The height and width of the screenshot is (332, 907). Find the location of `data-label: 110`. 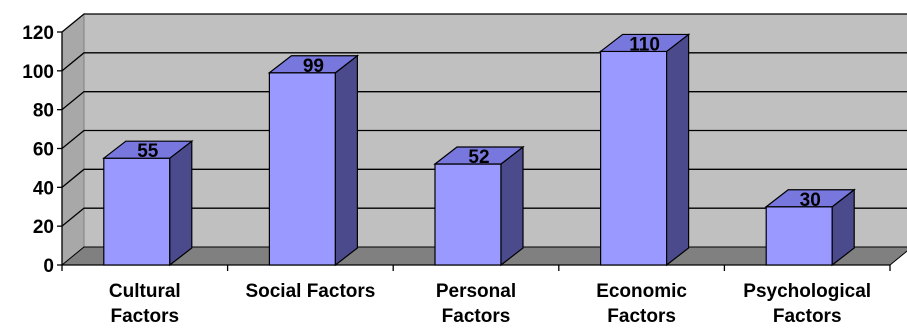

data-label: 110 is located at coordinates (644, 44).